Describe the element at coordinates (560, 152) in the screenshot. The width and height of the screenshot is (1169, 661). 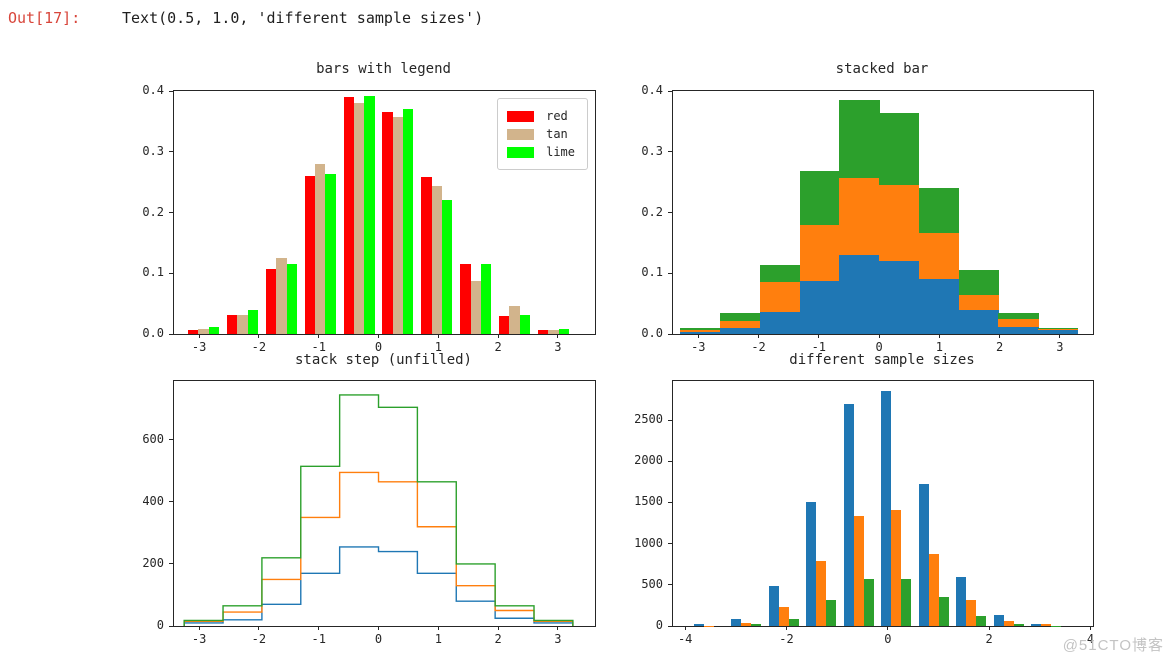
I see `legend-label: lime` at that location.